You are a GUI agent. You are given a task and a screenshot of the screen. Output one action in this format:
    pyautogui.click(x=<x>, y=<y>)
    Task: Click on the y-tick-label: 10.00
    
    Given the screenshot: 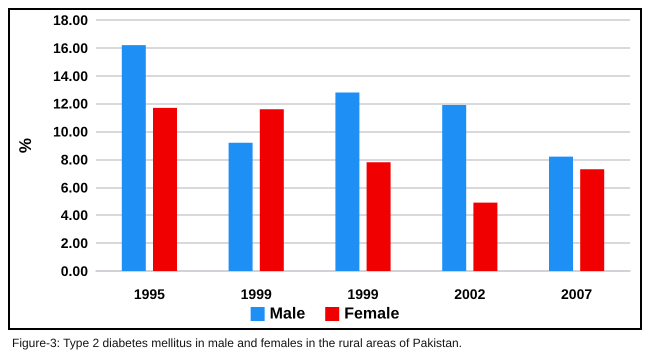 What is the action you would take?
    pyautogui.click(x=70, y=132)
    